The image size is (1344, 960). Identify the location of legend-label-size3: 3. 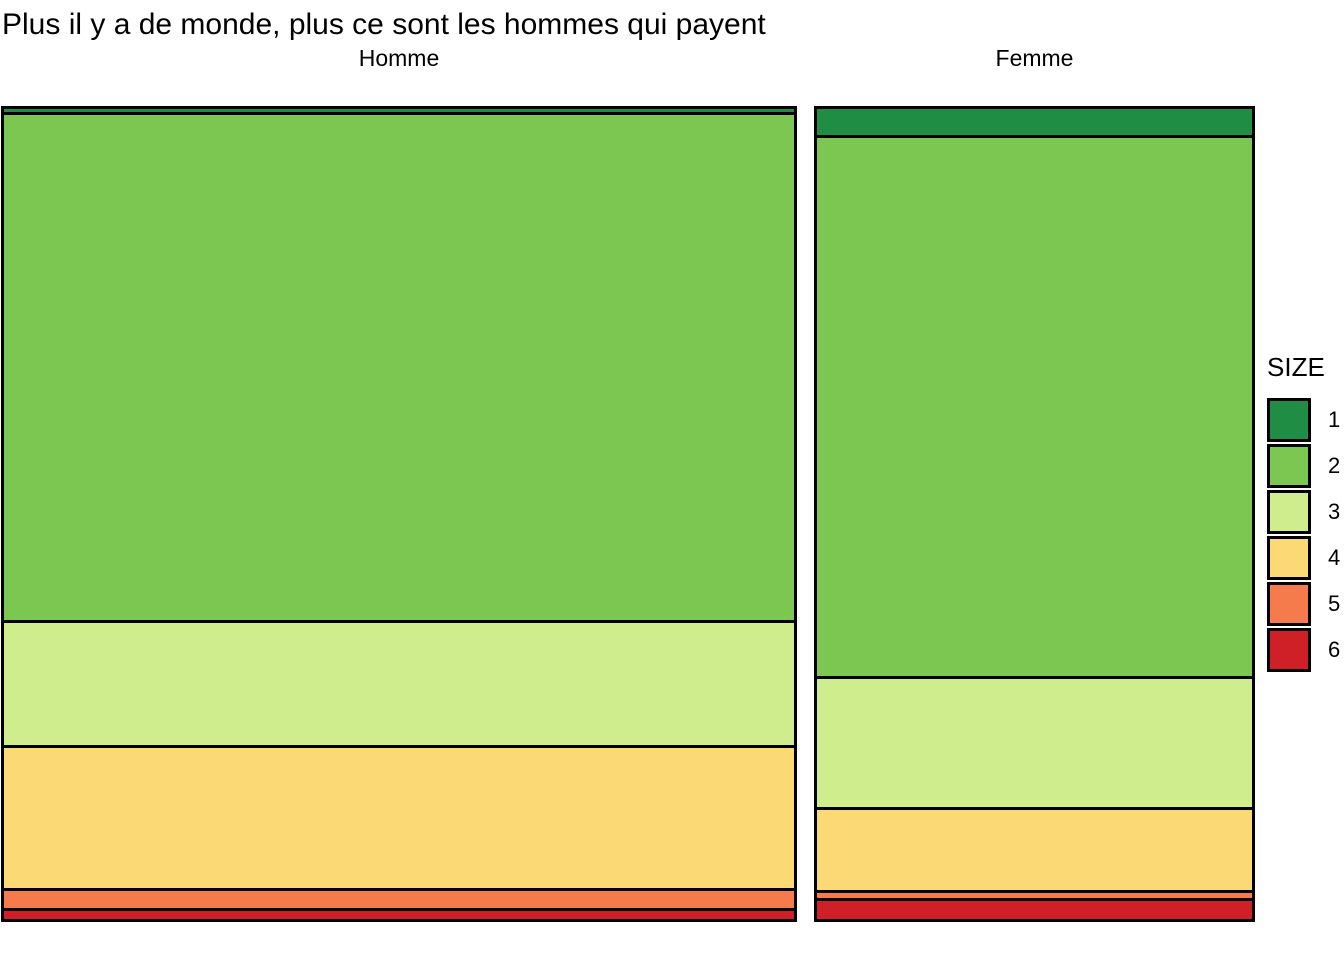
(1334, 511).